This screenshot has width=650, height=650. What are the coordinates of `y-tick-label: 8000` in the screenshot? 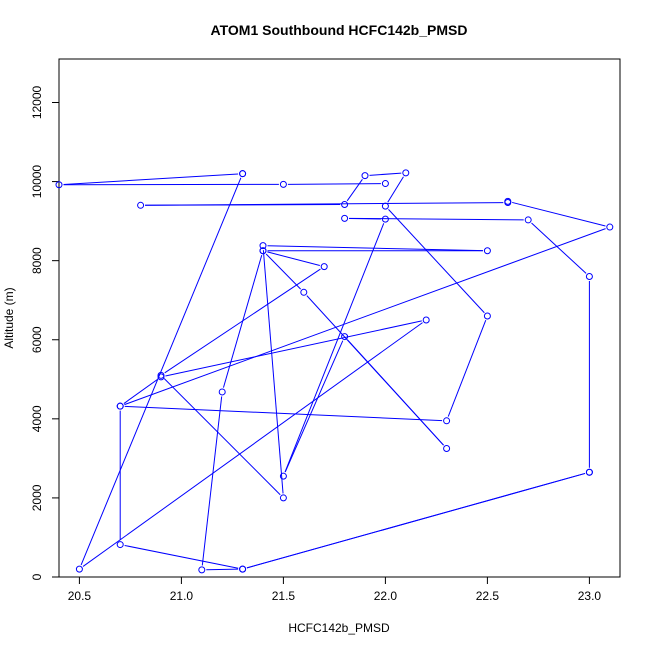 It's located at (37, 260).